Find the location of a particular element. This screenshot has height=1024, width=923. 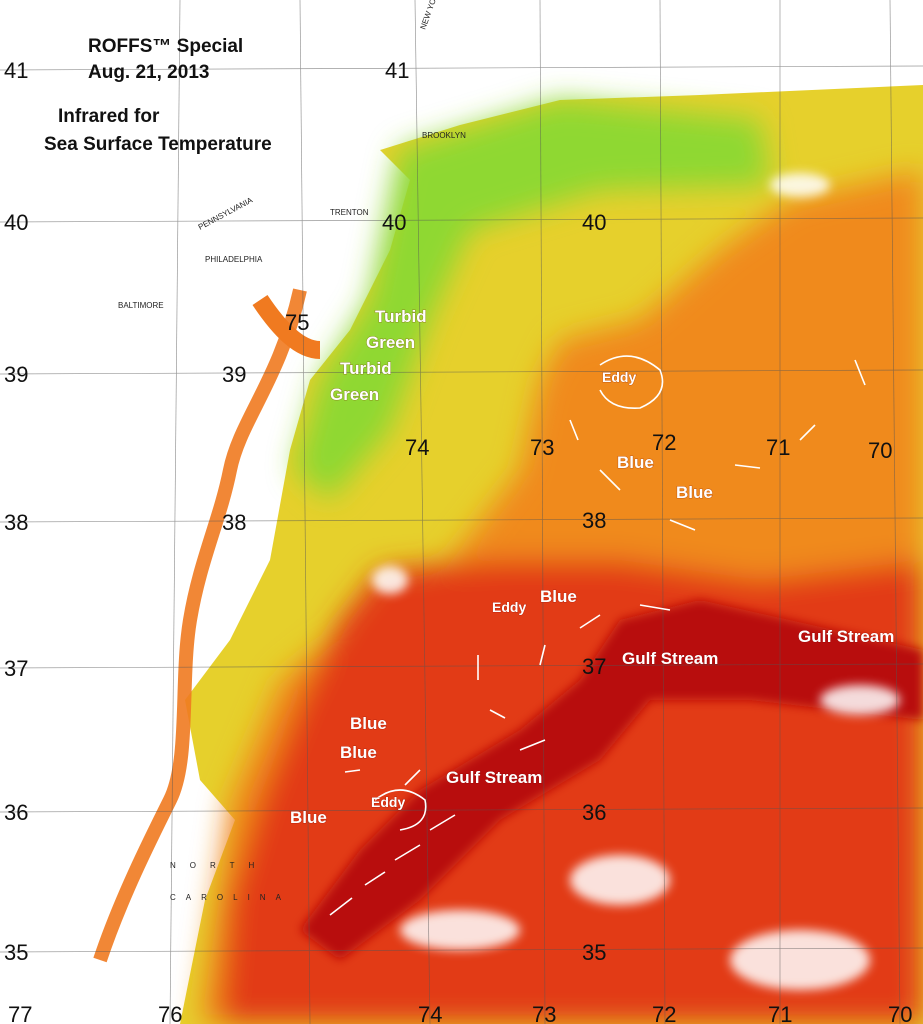

title-line: ROFFS™ Special is located at coordinates (165, 46).